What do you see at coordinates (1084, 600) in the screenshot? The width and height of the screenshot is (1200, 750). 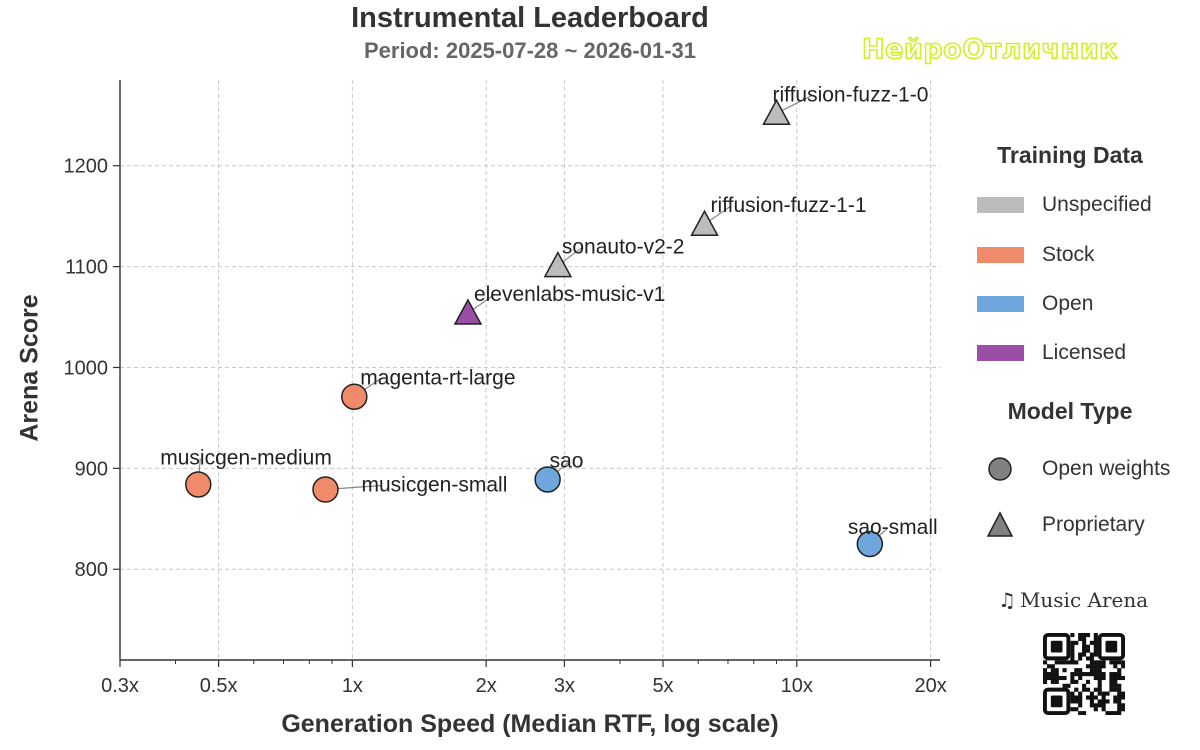 I see `music-arena-label: Music Arena` at bounding box center [1084, 600].